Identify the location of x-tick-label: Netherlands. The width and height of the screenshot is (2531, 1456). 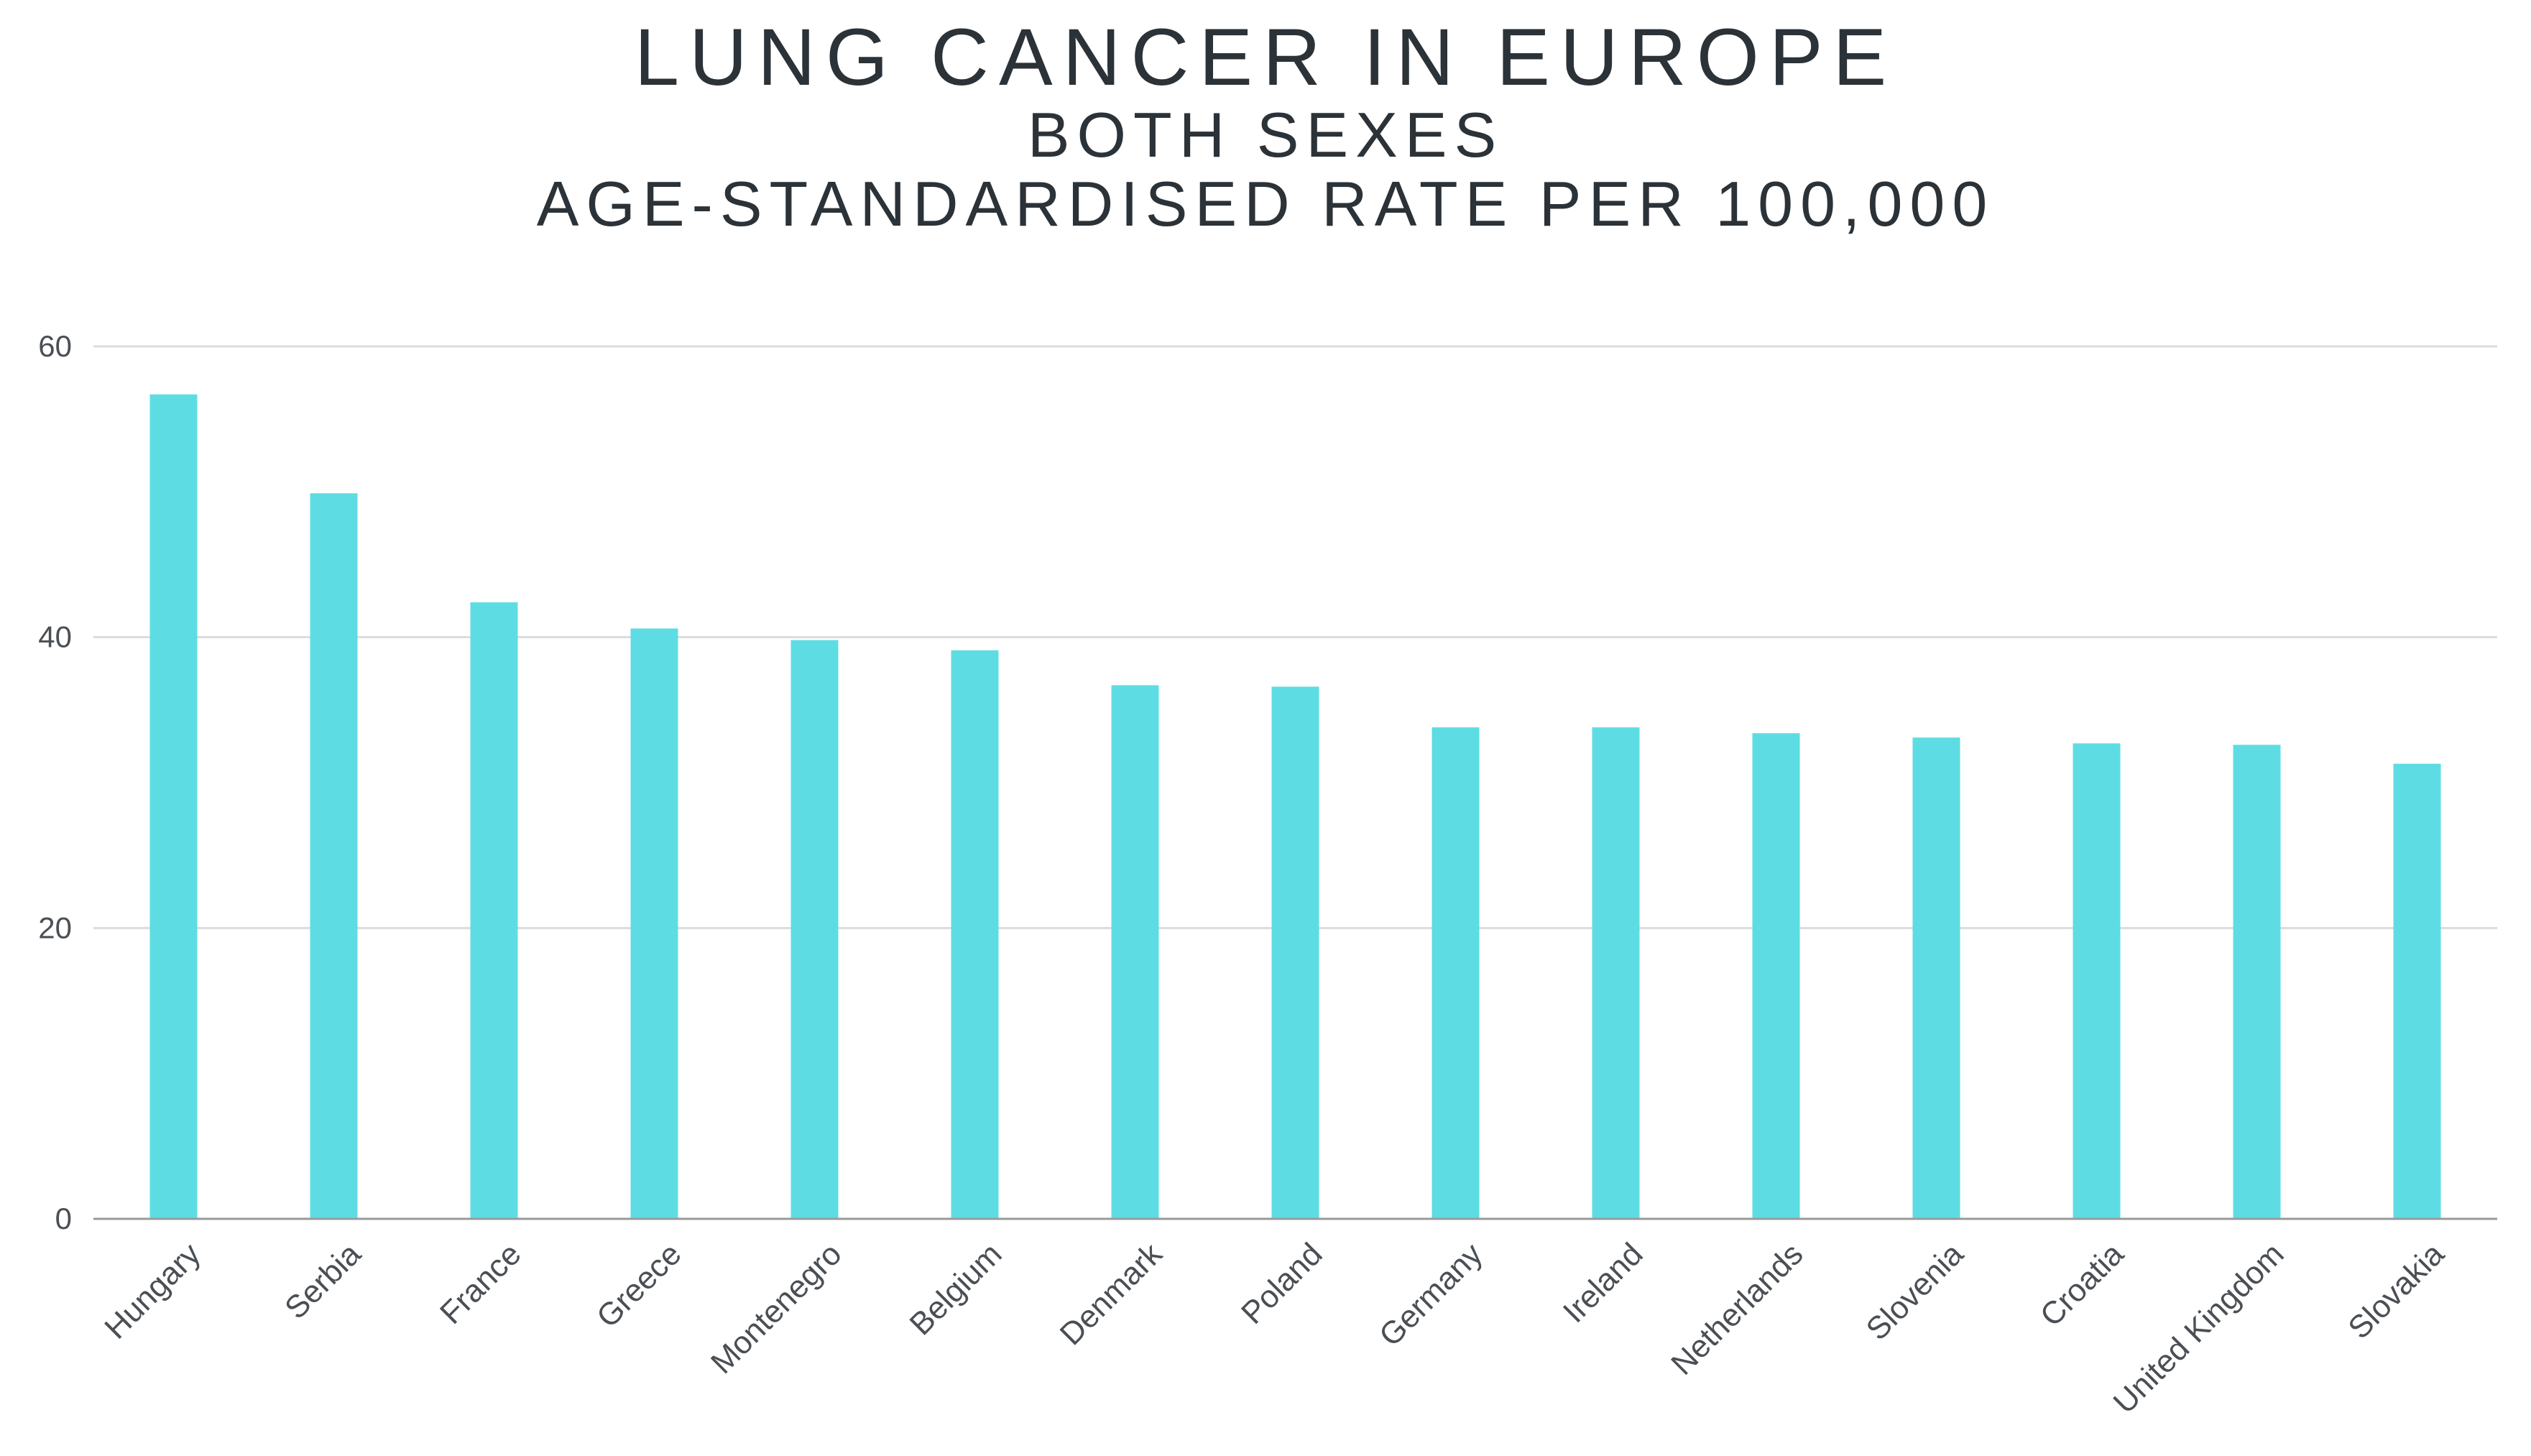
(1736, 1308).